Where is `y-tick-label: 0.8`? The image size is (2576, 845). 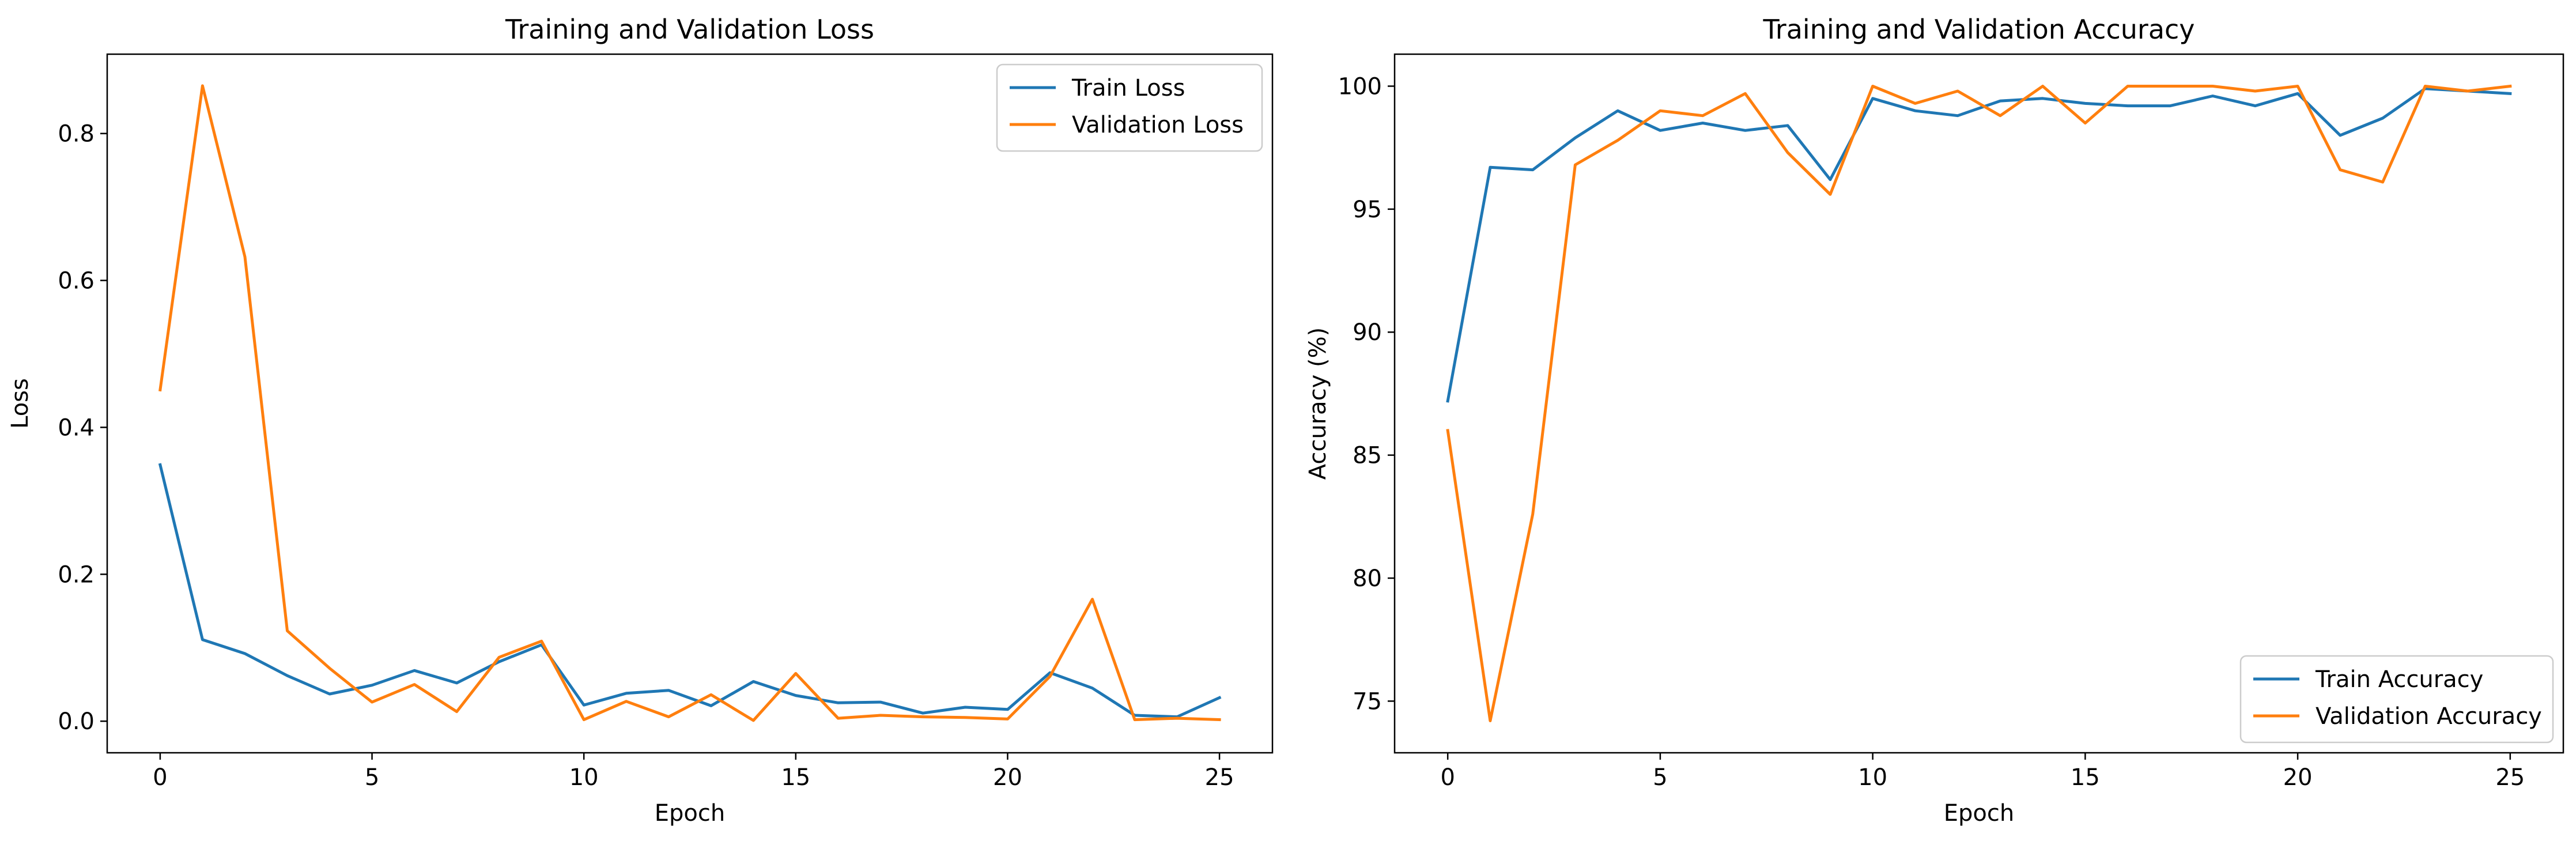
y-tick-label: 0.8 is located at coordinates (76, 134).